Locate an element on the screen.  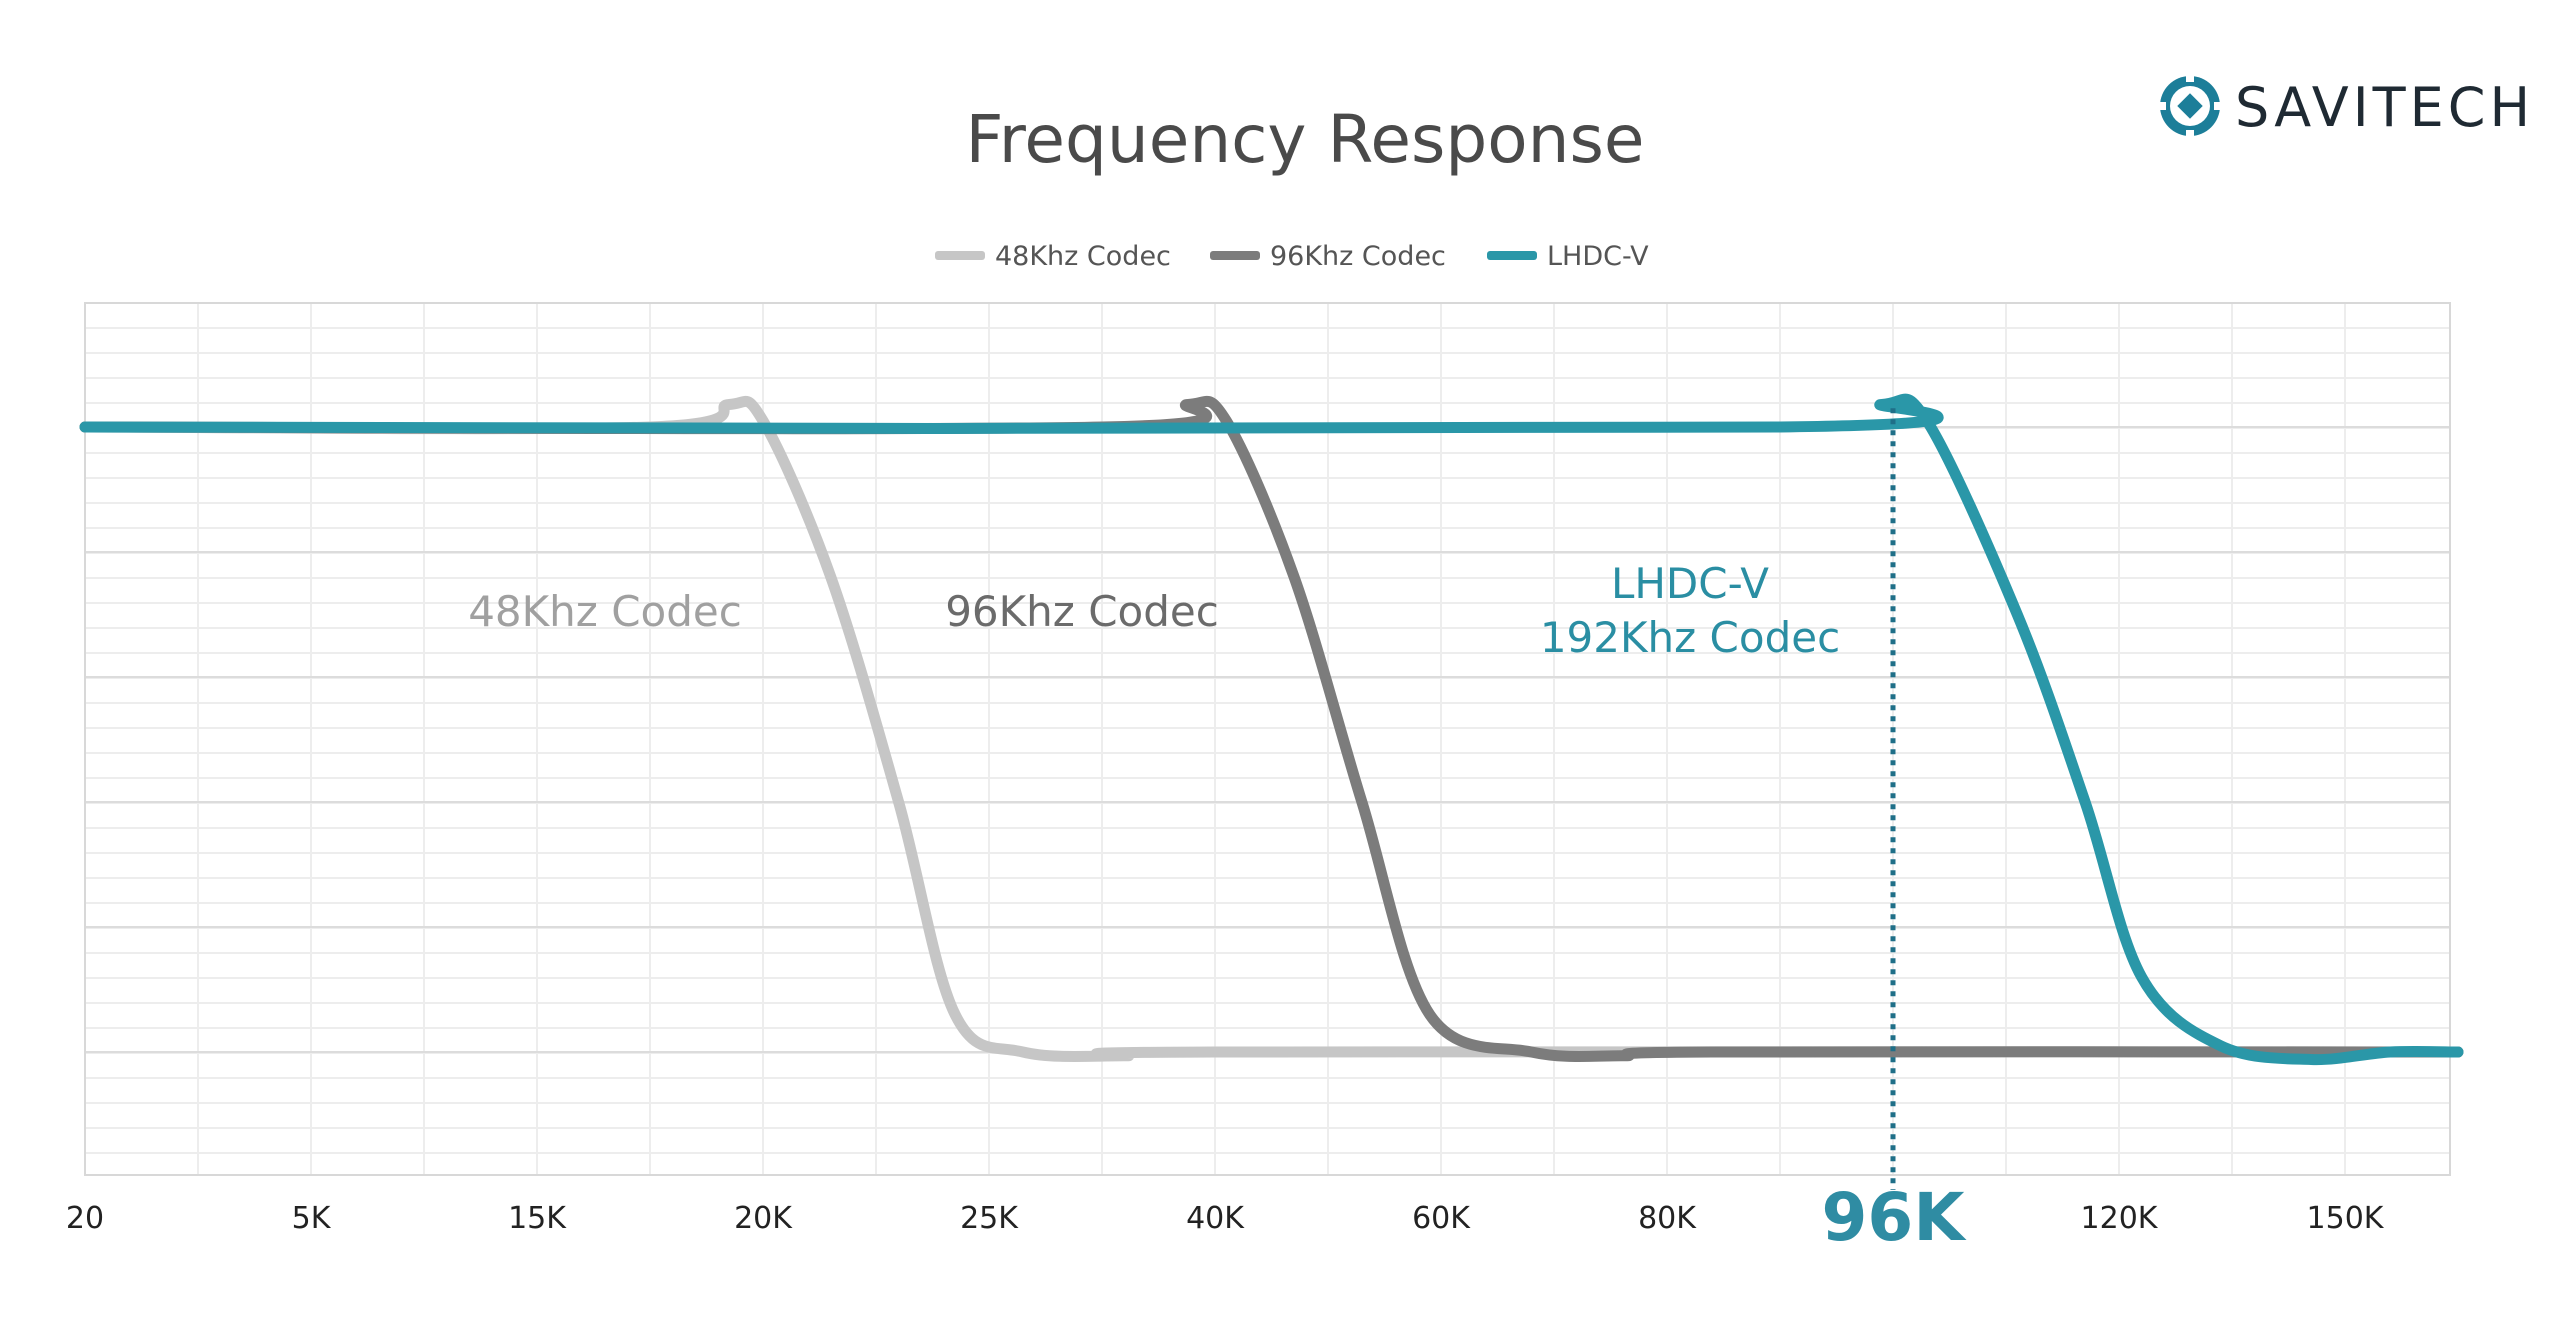
x-tick-label: 40K is located at coordinates (1215, 1218).